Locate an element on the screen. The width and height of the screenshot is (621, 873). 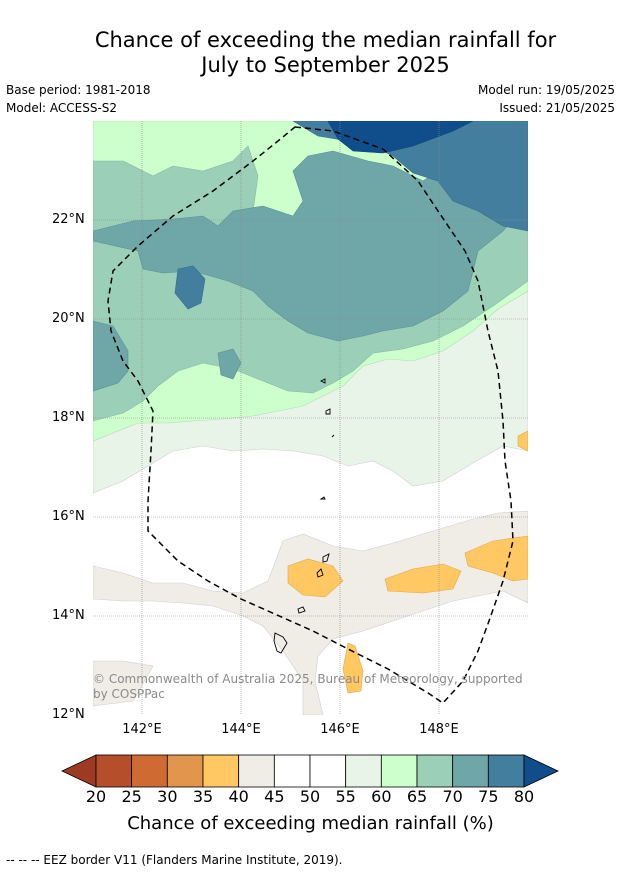
base-period: Base period: 1981-2018 is located at coordinates (78, 90).